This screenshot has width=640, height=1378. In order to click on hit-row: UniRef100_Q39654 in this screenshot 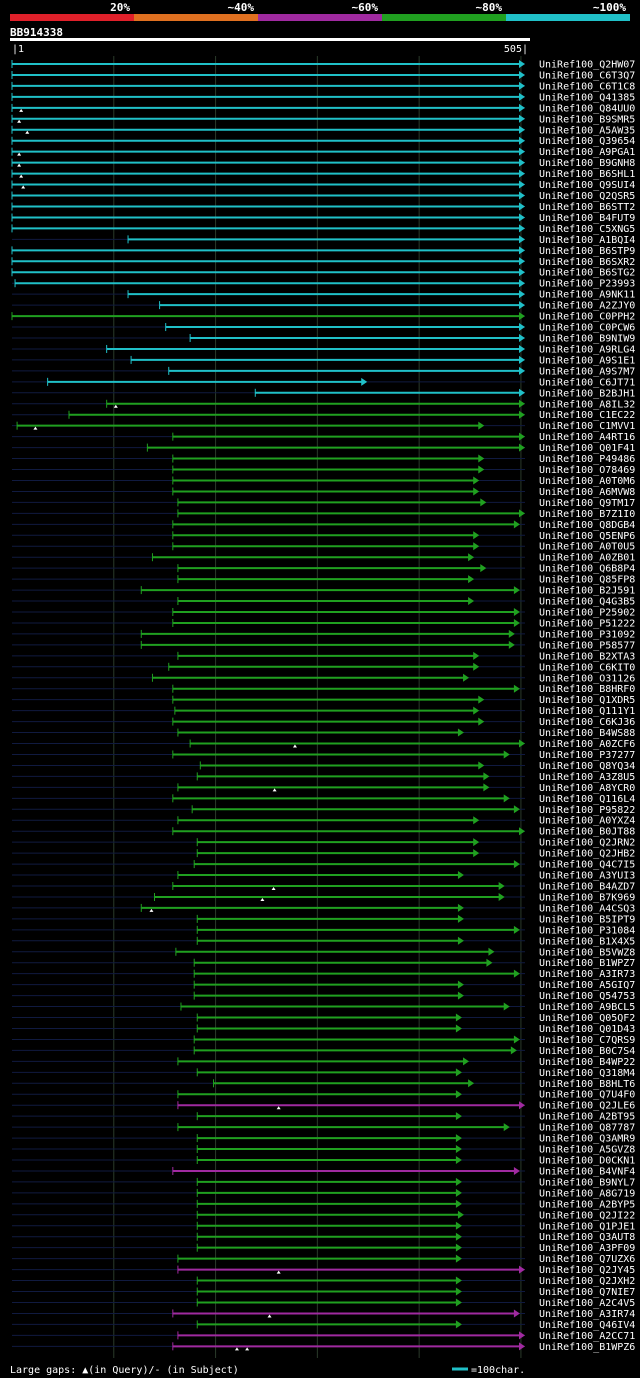, I will do `click(323, 141)`.